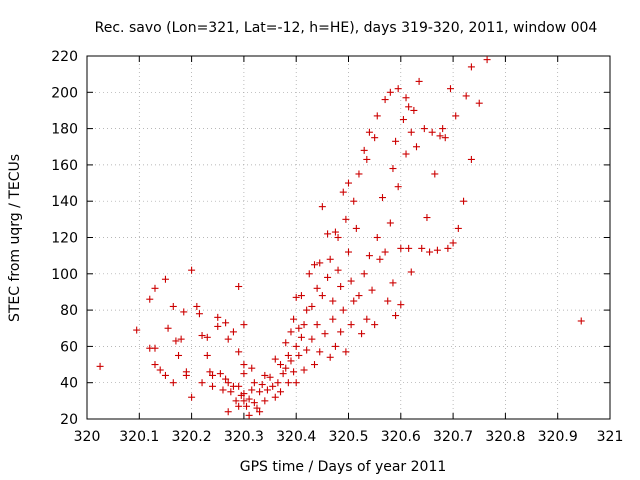  Describe the element at coordinates (69, 420) in the screenshot. I see `y-tick-label: 20` at that location.